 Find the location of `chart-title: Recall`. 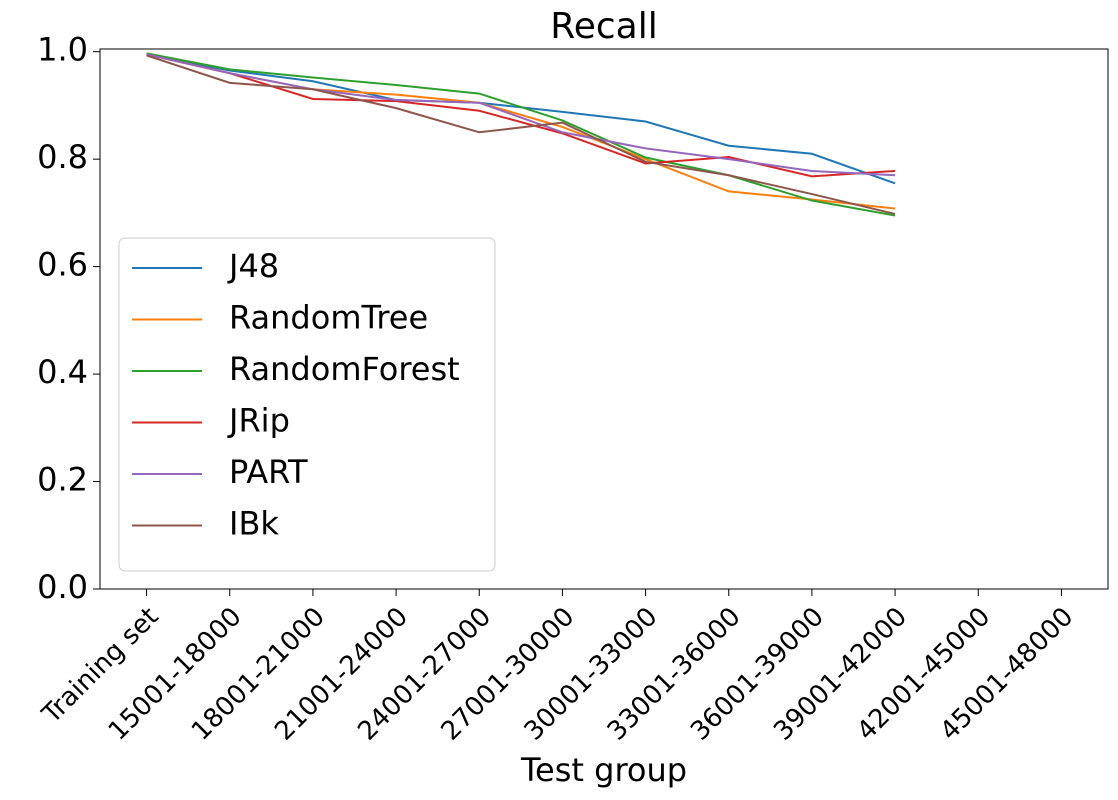

chart-title: Recall is located at coordinates (603, 26).